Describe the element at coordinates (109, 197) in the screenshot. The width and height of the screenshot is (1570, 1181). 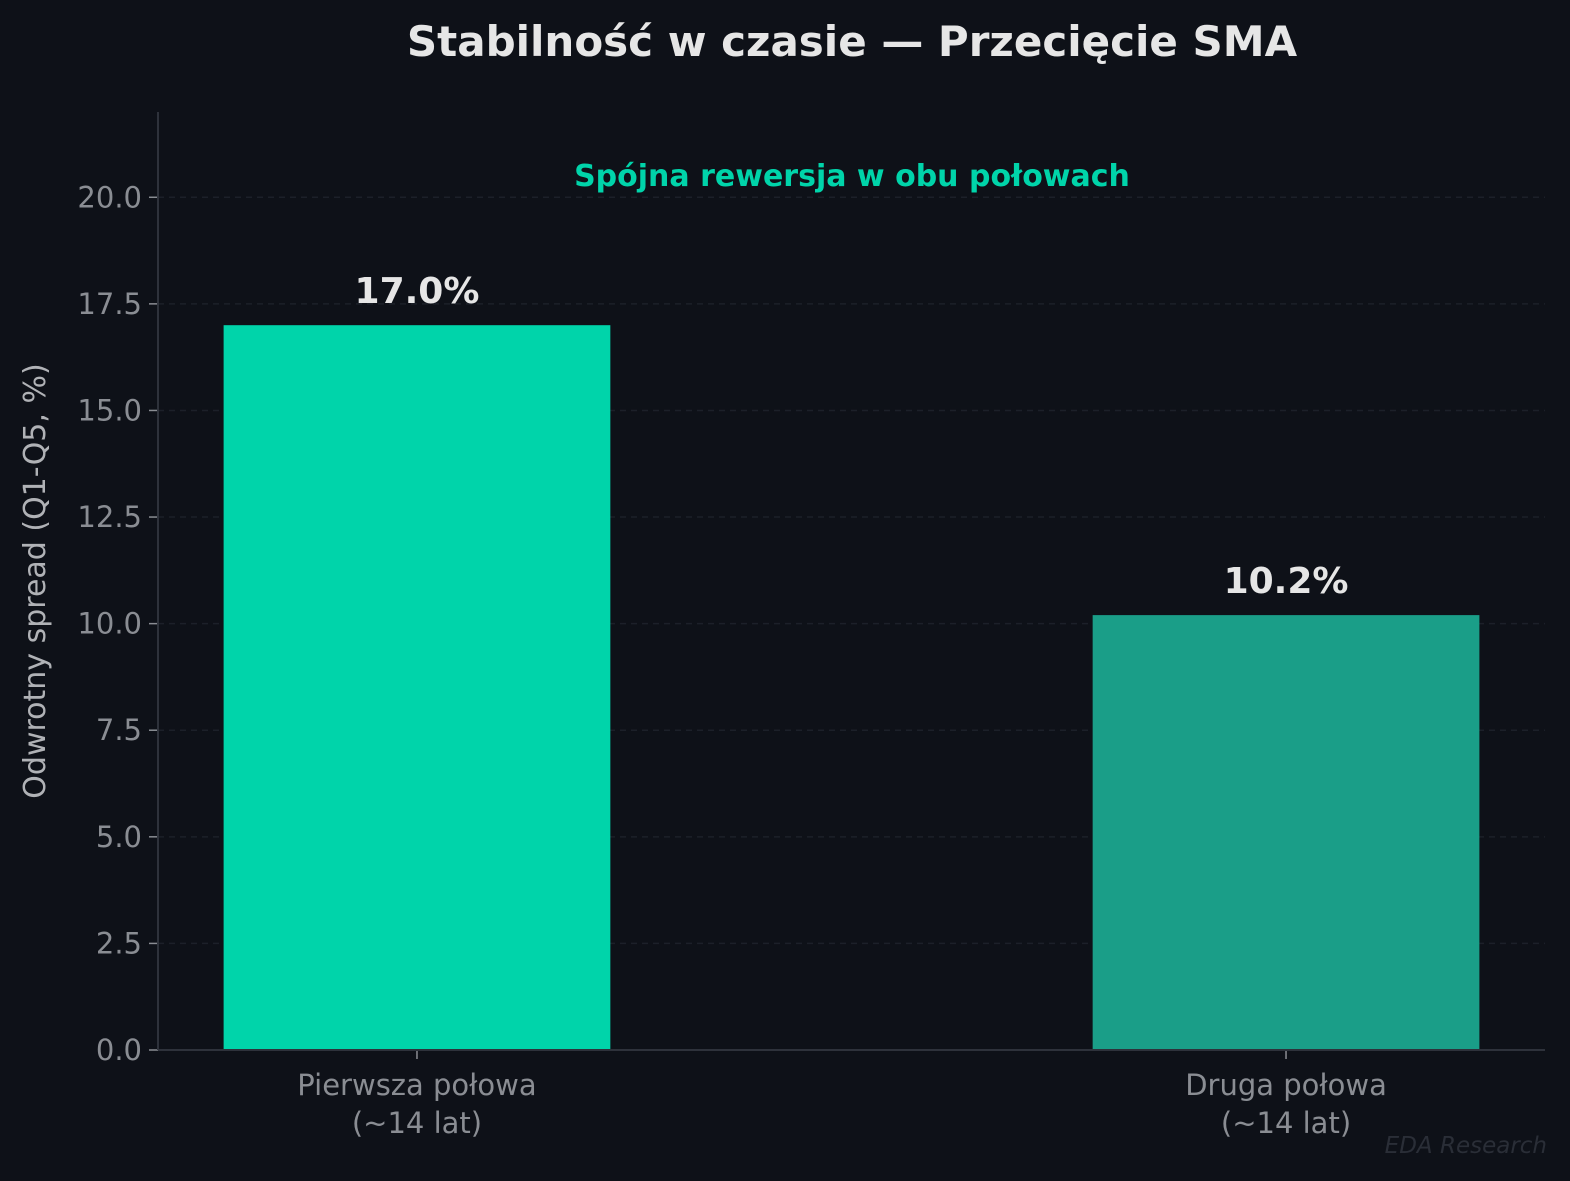
I see `y-tick-label: 20.0` at that location.